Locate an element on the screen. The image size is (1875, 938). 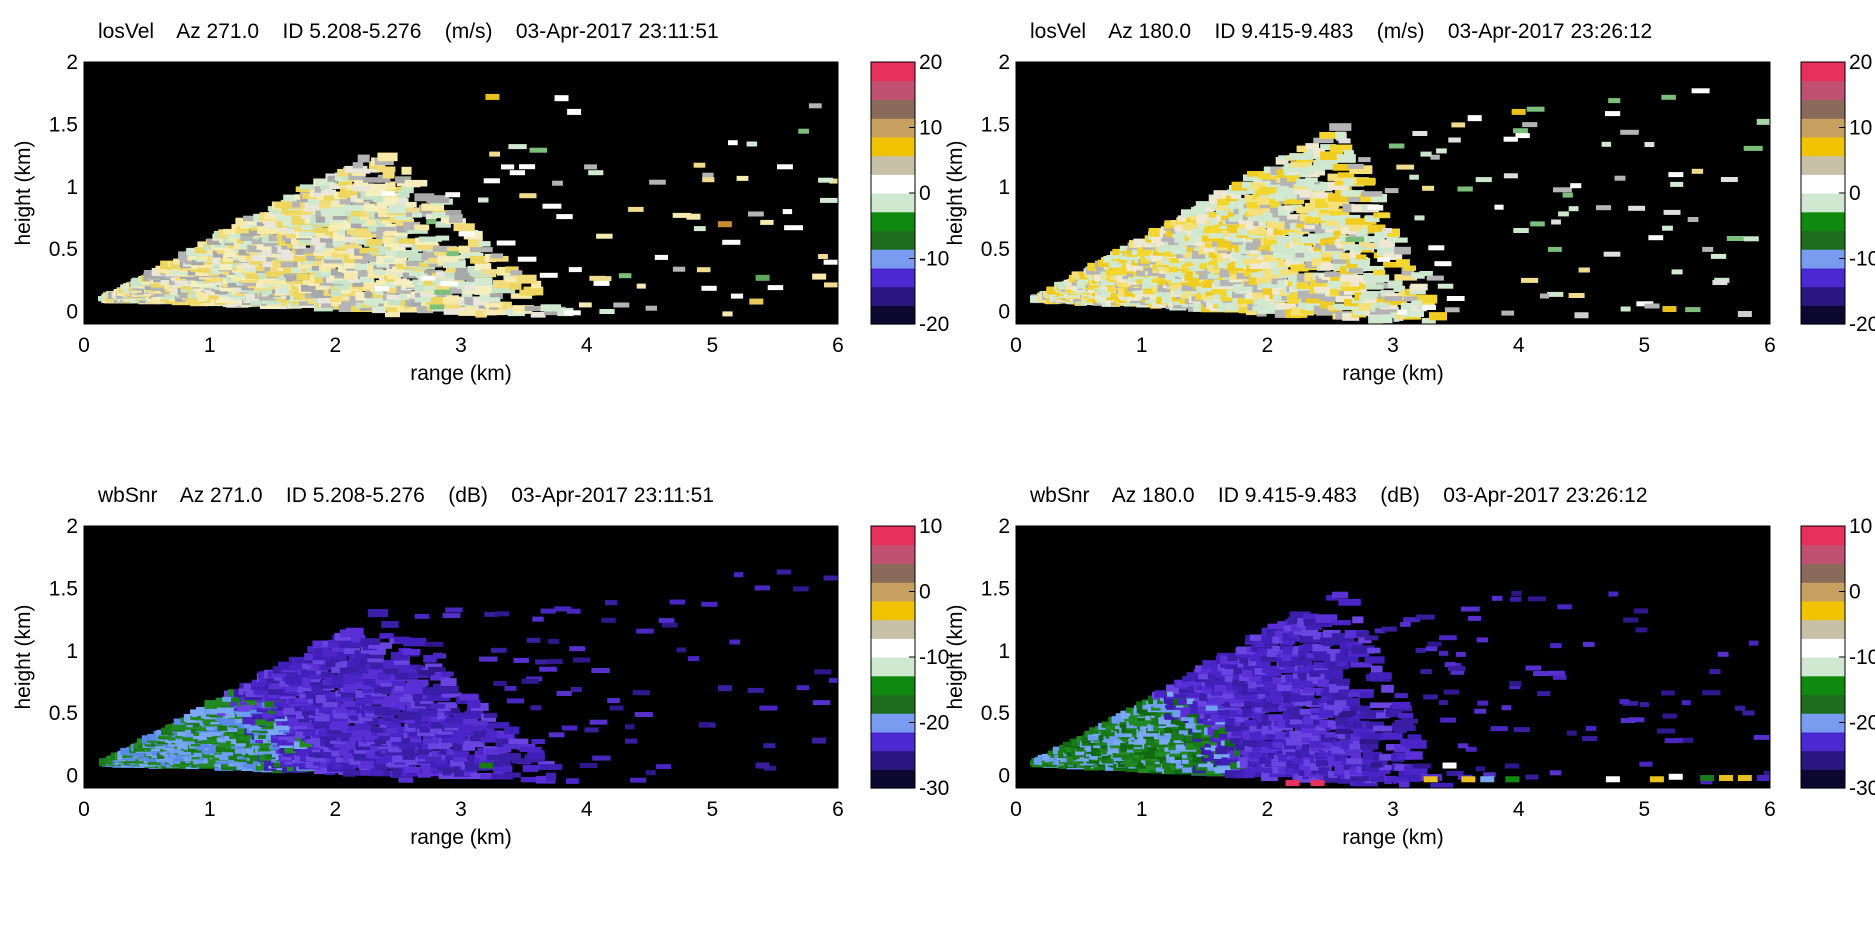
y-tick-label: 2 is located at coordinates (72, 62).